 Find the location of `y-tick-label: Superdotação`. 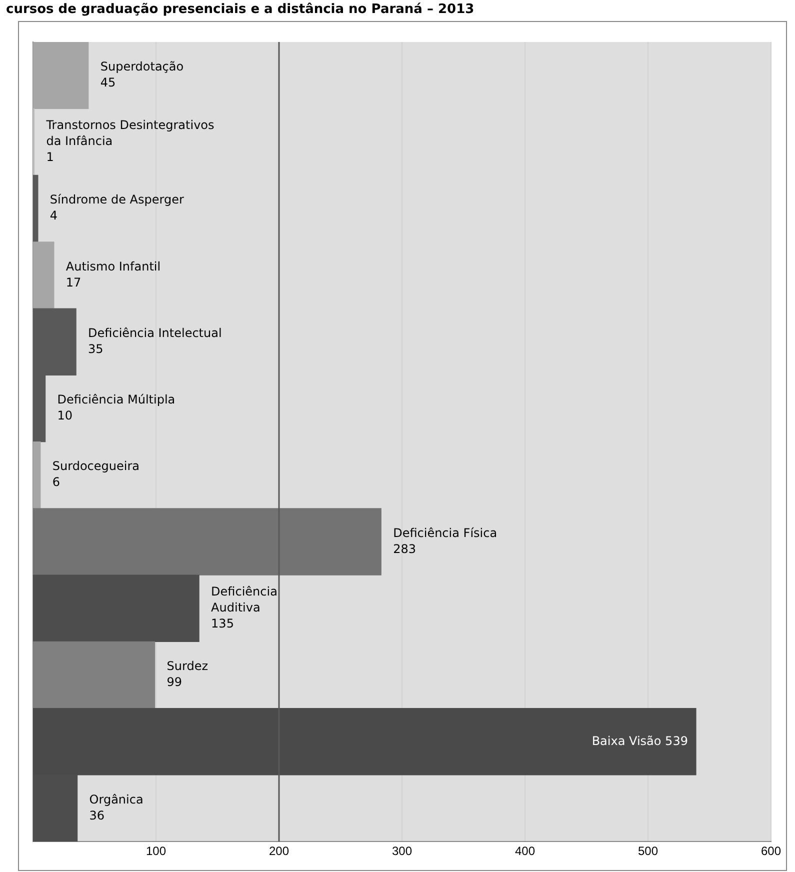

y-tick-label: Superdotação is located at coordinates (142, 66).